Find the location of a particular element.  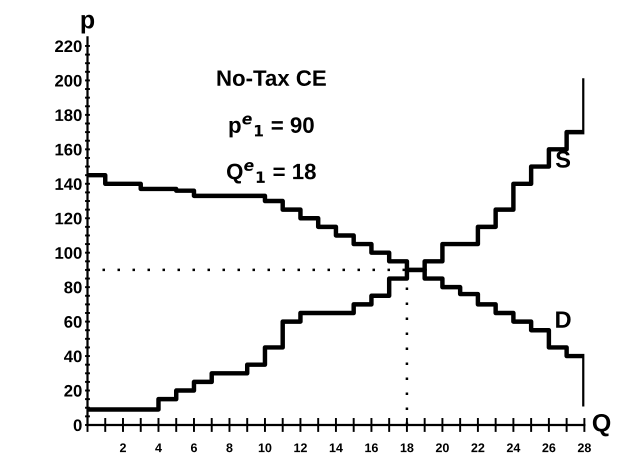

y-tick-label: 40 is located at coordinates (73, 356).